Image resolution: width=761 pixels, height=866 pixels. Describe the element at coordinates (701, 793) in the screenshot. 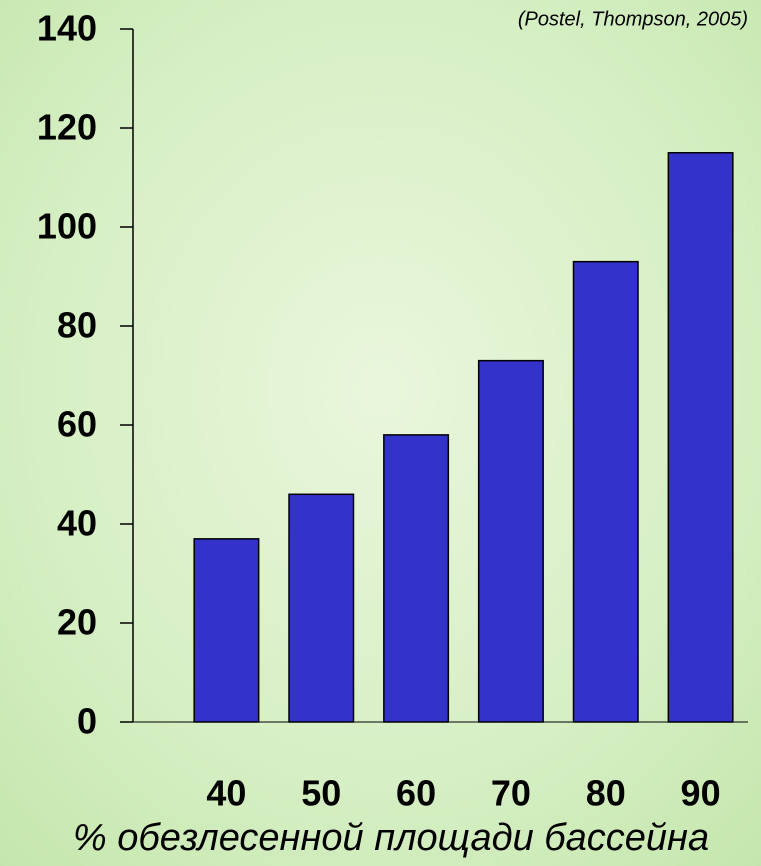

I see `x-tick-label: 90` at that location.